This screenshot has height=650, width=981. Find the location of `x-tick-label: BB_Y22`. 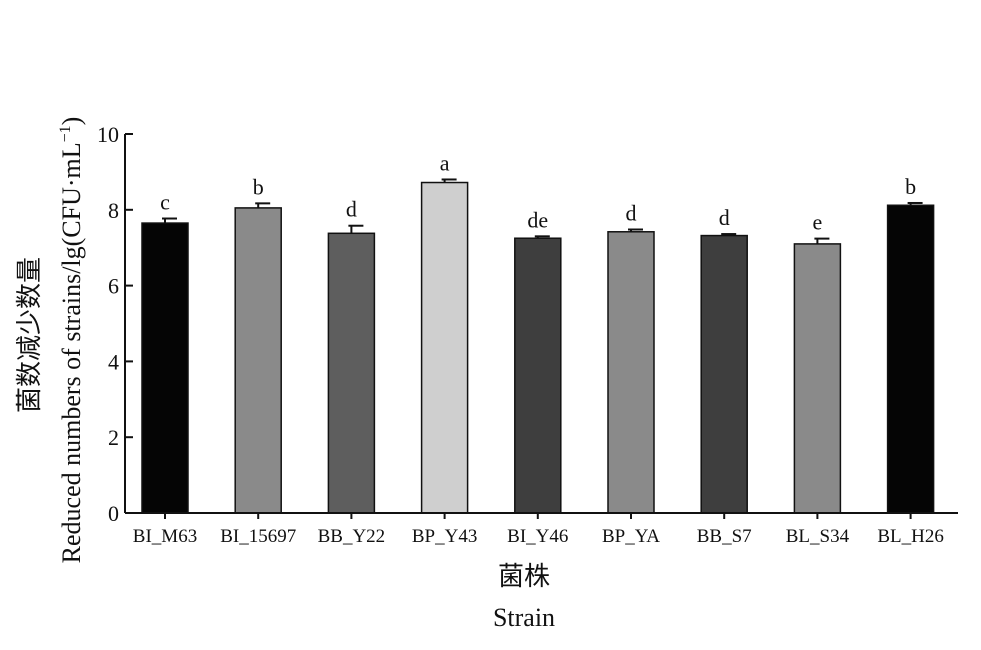

x-tick-label: BB_Y22 is located at coordinates (352, 536).